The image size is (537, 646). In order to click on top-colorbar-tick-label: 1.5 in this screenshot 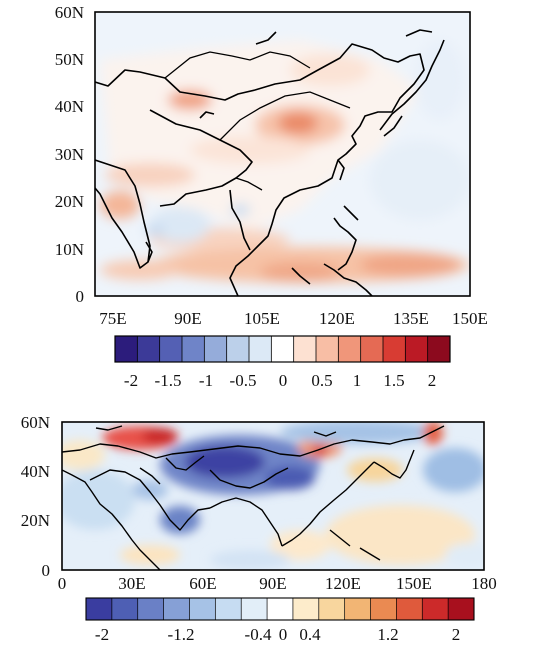, I will do `click(393, 380)`.